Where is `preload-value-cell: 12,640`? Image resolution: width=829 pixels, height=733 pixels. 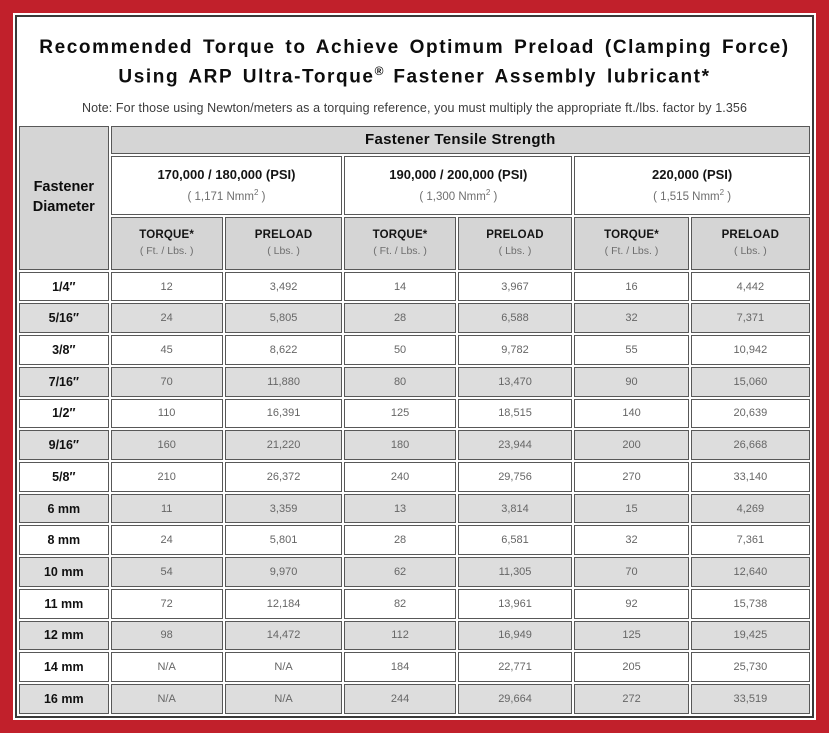
preload-value-cell: 12,640 is located at coordinates (750, 572).